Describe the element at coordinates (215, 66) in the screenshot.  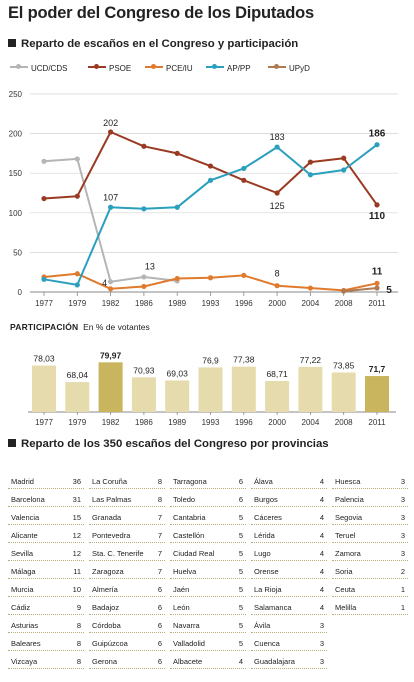
I see `legend-swatch` at that location.